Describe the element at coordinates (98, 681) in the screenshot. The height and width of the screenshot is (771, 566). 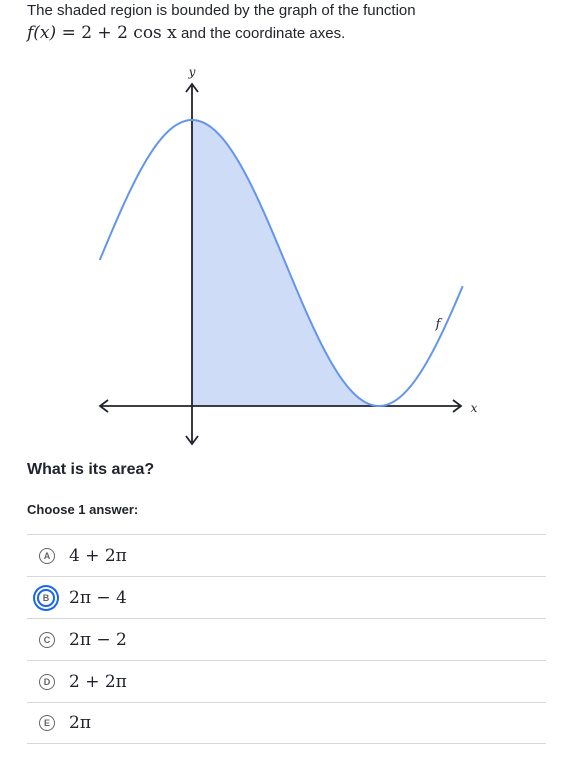
I see `choice-d-text: 2 + 2π` at that location.